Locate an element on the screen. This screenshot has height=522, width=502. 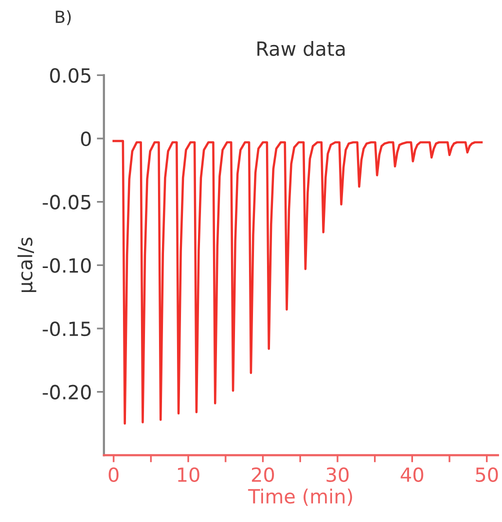
y-axis-title: µcal/s is located at coordinates (26, 265).